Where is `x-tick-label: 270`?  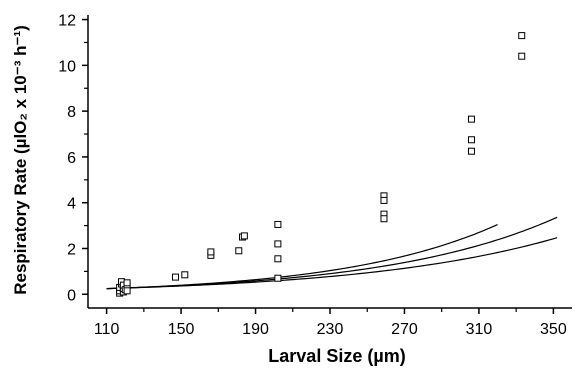
x-tick-label: 270 is located at coordinates (404, 329).